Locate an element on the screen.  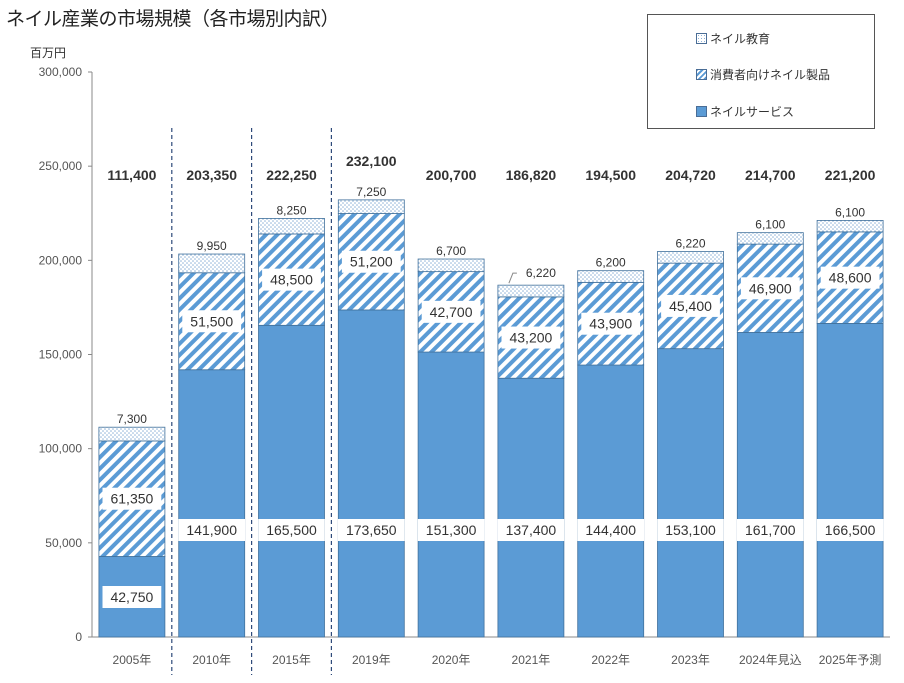
legend-swatch-dots-icon is located at coordinates (701, 38).